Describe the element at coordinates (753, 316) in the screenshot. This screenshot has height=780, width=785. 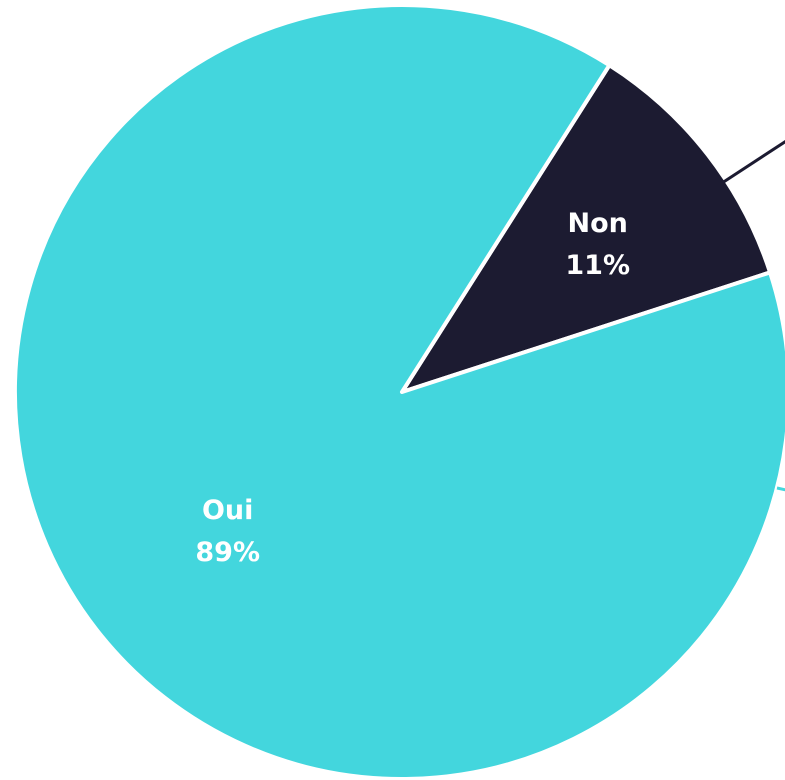
I see `leader-lines` at that location.